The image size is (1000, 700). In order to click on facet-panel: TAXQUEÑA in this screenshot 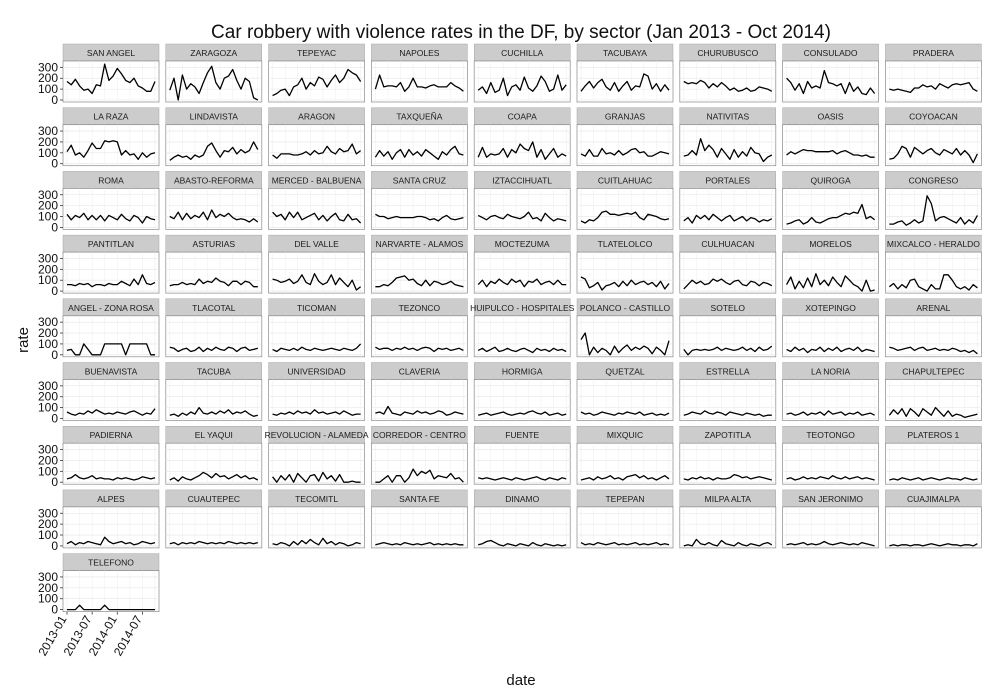, I will do `click(419, 137)`.